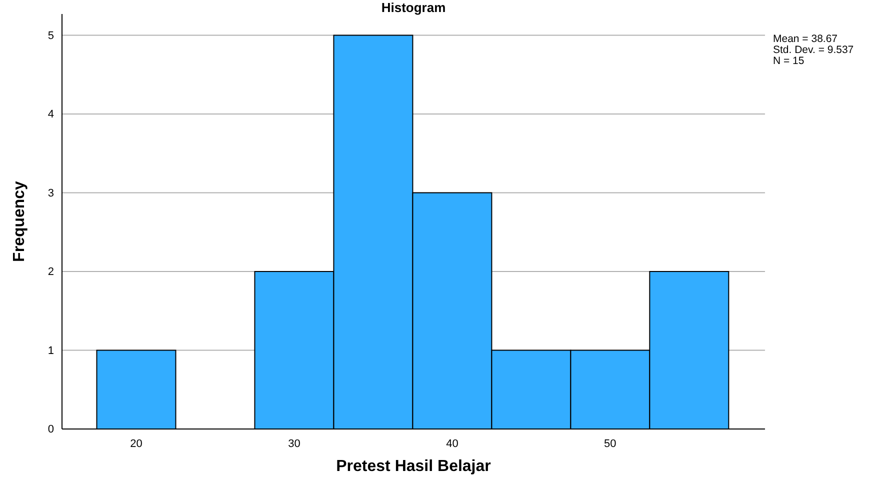  Describe the element at coordinates (413, 466) in the screenshot. I see `x-axis-title: Pretest Hasil Belajar` at that location.